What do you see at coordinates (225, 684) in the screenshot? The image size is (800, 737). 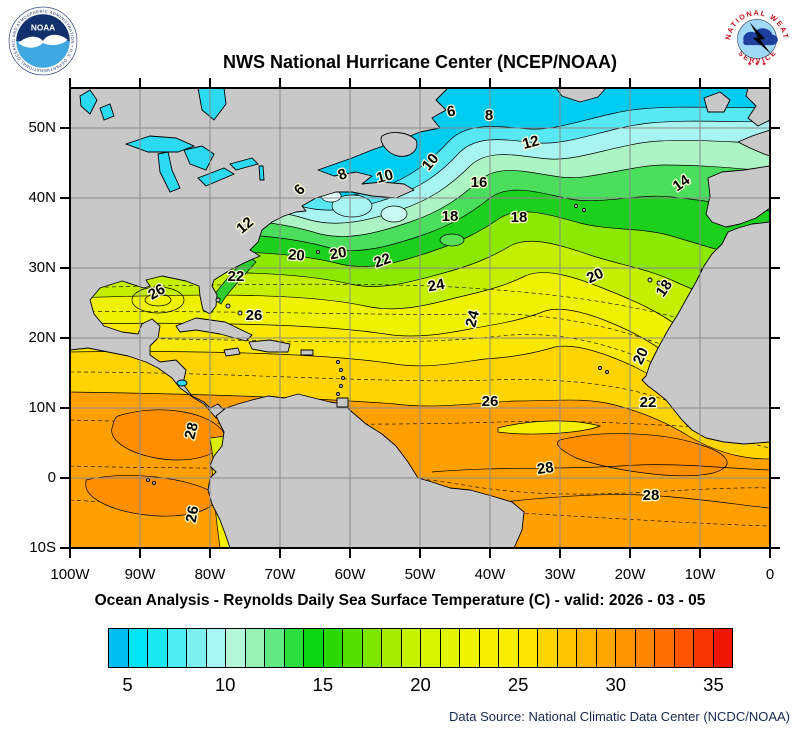 I see `colorbar-tick-label: 10` at bounding box center [225, 684].